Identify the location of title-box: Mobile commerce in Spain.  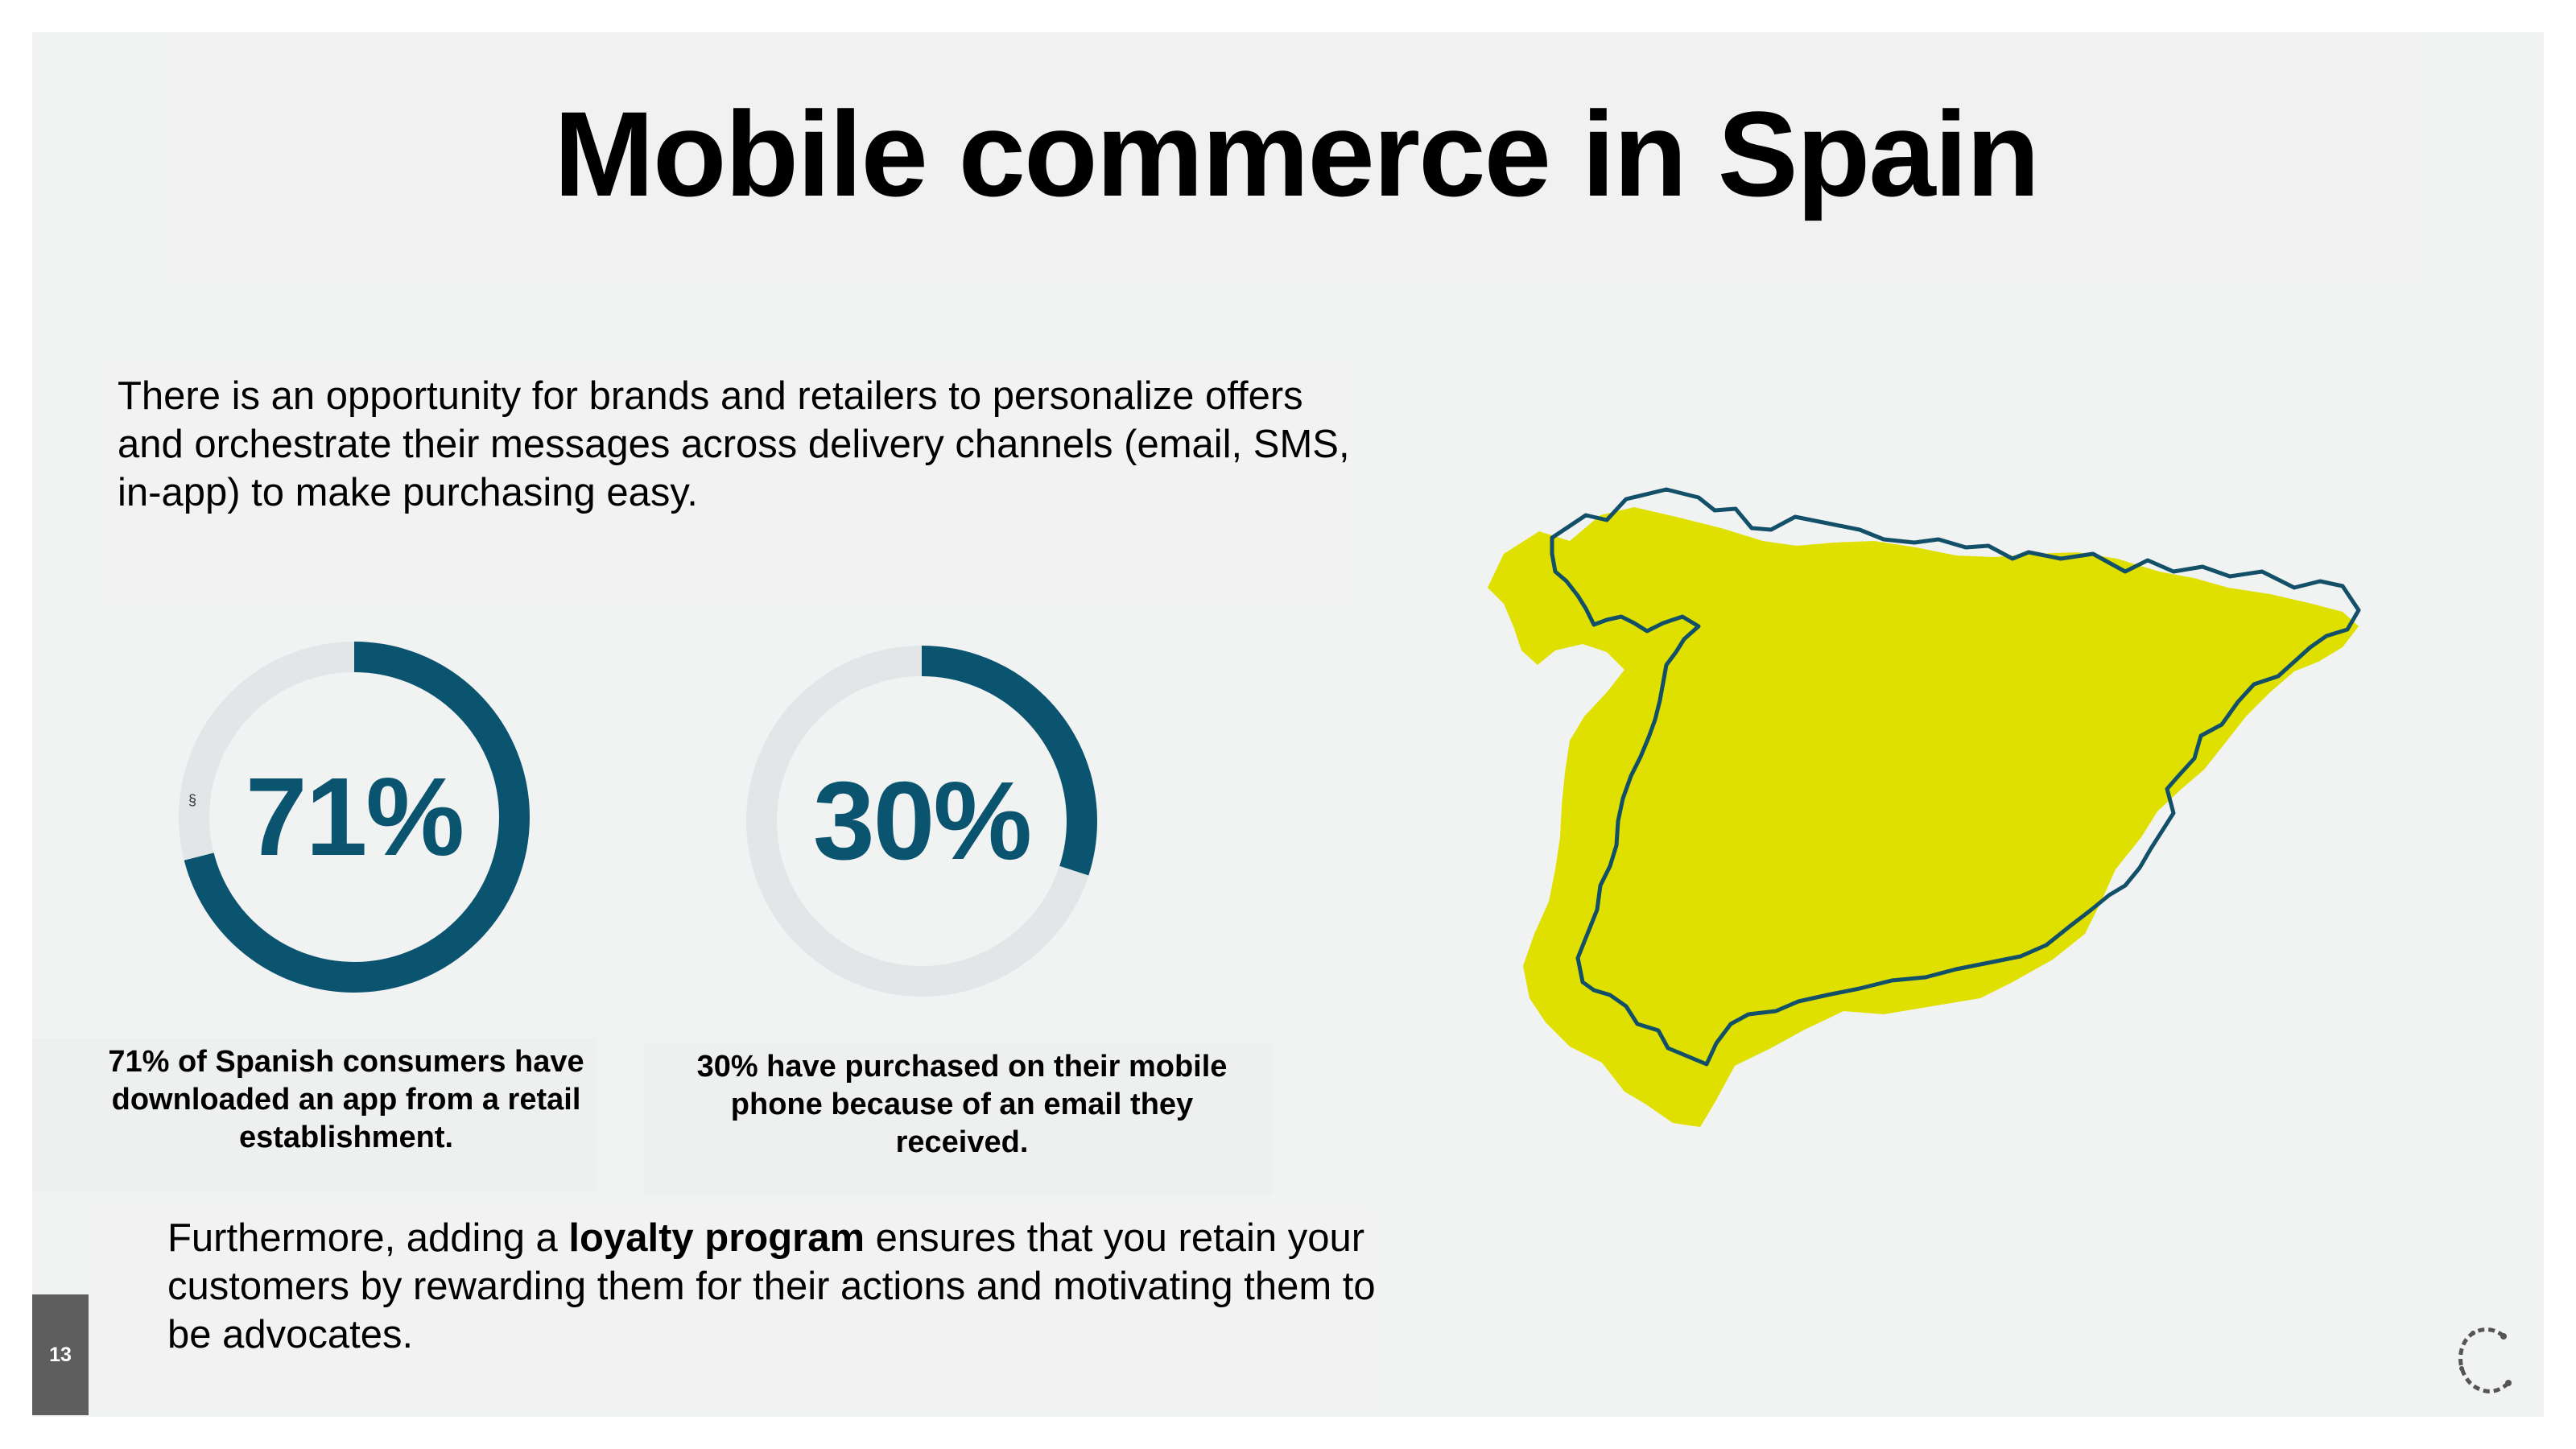
(1296, 157).